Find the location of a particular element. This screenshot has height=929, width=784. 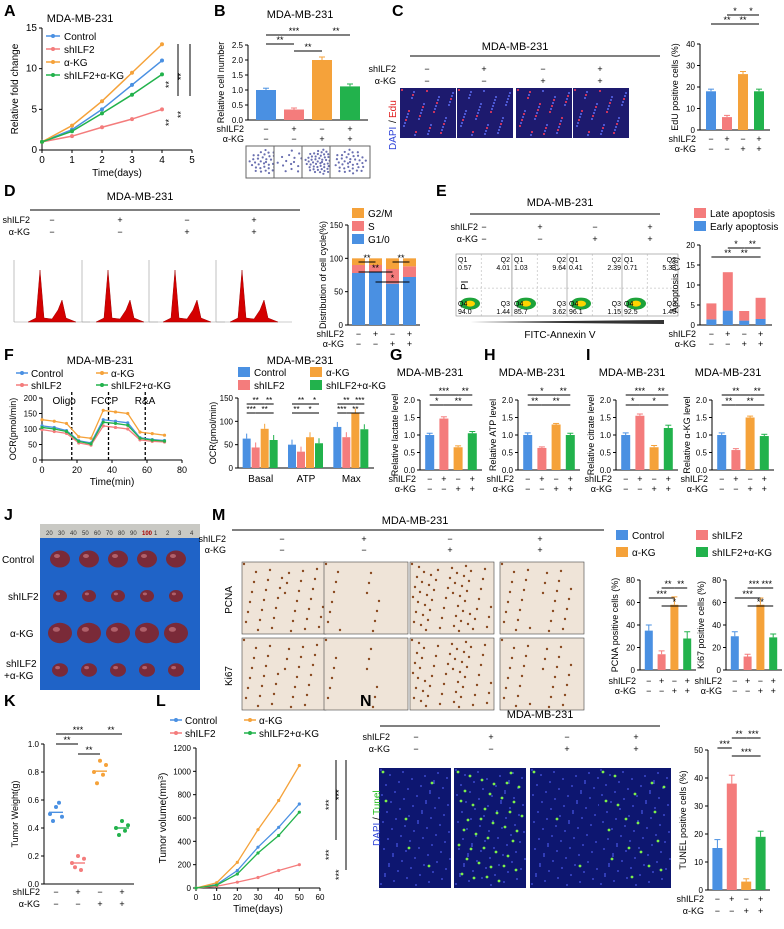

y-tick-label: 20 is located at coordinates (690, 87).